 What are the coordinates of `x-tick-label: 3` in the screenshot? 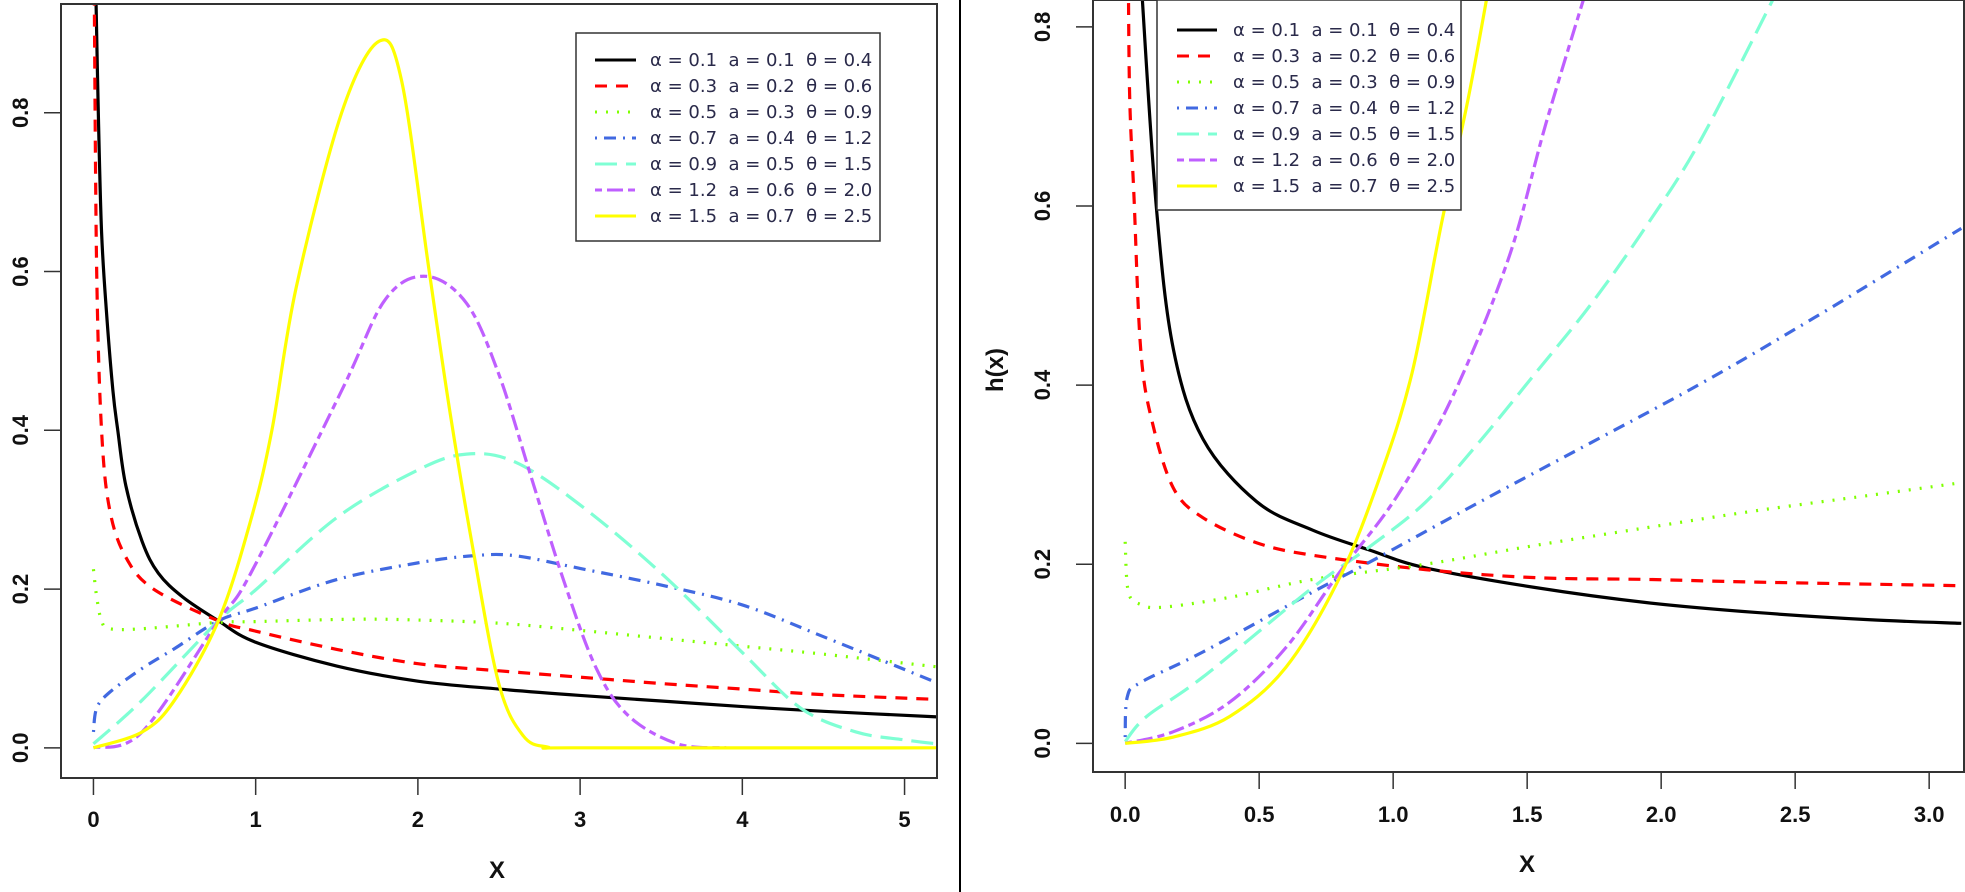 It's located at (580, 819).